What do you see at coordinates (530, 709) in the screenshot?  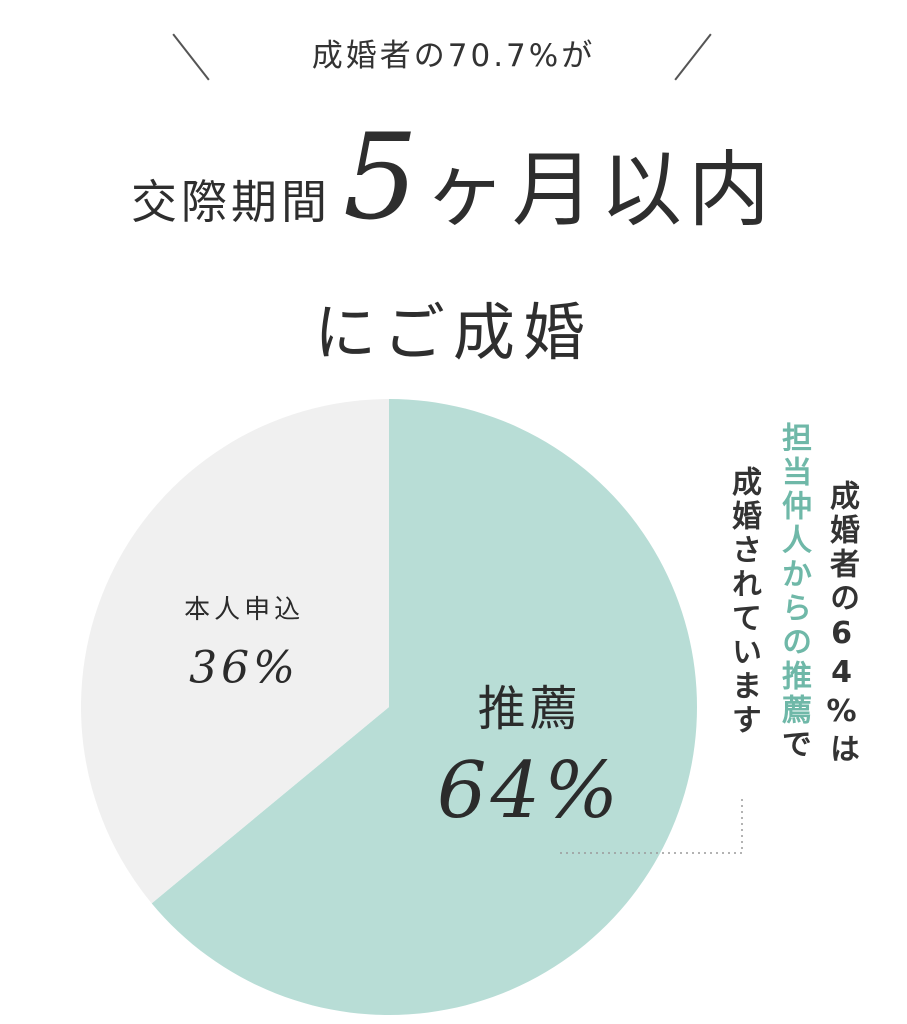 I see `slice-label-0: 推薦` at bounding box center [530, 709].